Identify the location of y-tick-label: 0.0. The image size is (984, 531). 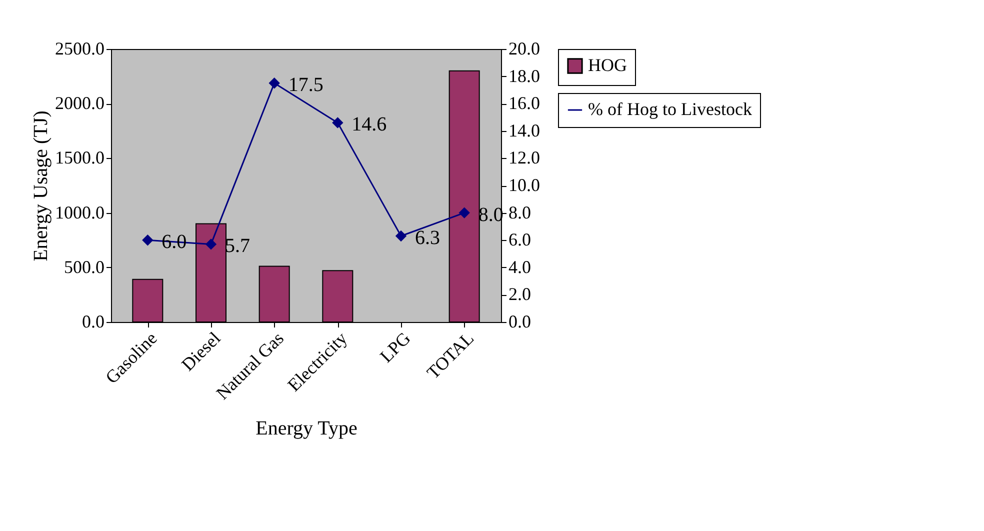
(93, 322).